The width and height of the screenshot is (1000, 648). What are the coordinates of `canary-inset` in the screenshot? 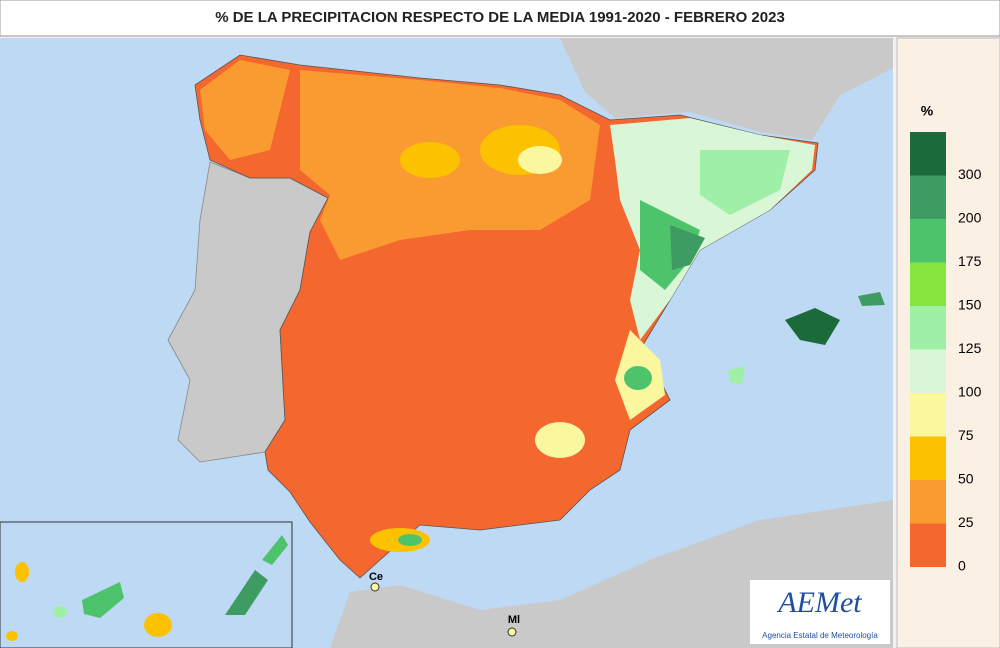 It's located at (146, 584).